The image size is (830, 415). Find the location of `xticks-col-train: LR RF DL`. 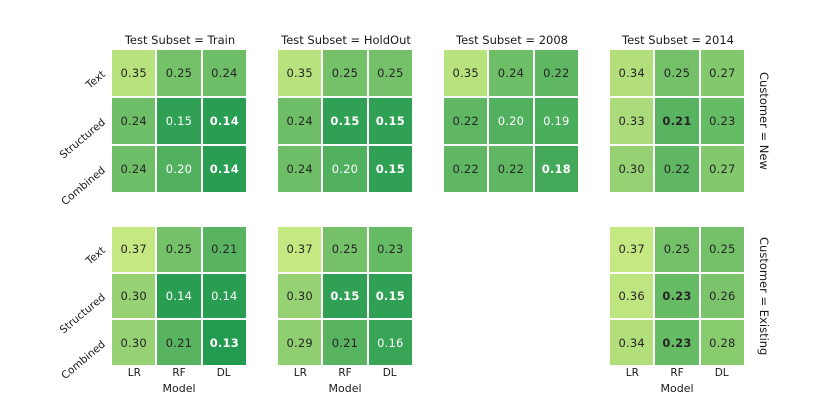

xticks-col-train: LR RF DL is located at coordinates (179, 373).